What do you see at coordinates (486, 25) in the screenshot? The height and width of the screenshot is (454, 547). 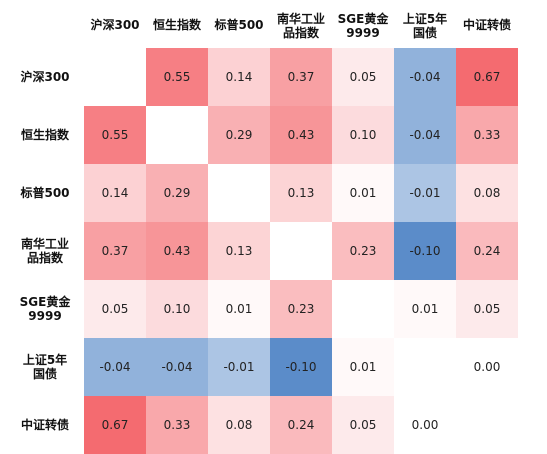 I see `column-label: 中证转债` at bounding box center [486, 25].